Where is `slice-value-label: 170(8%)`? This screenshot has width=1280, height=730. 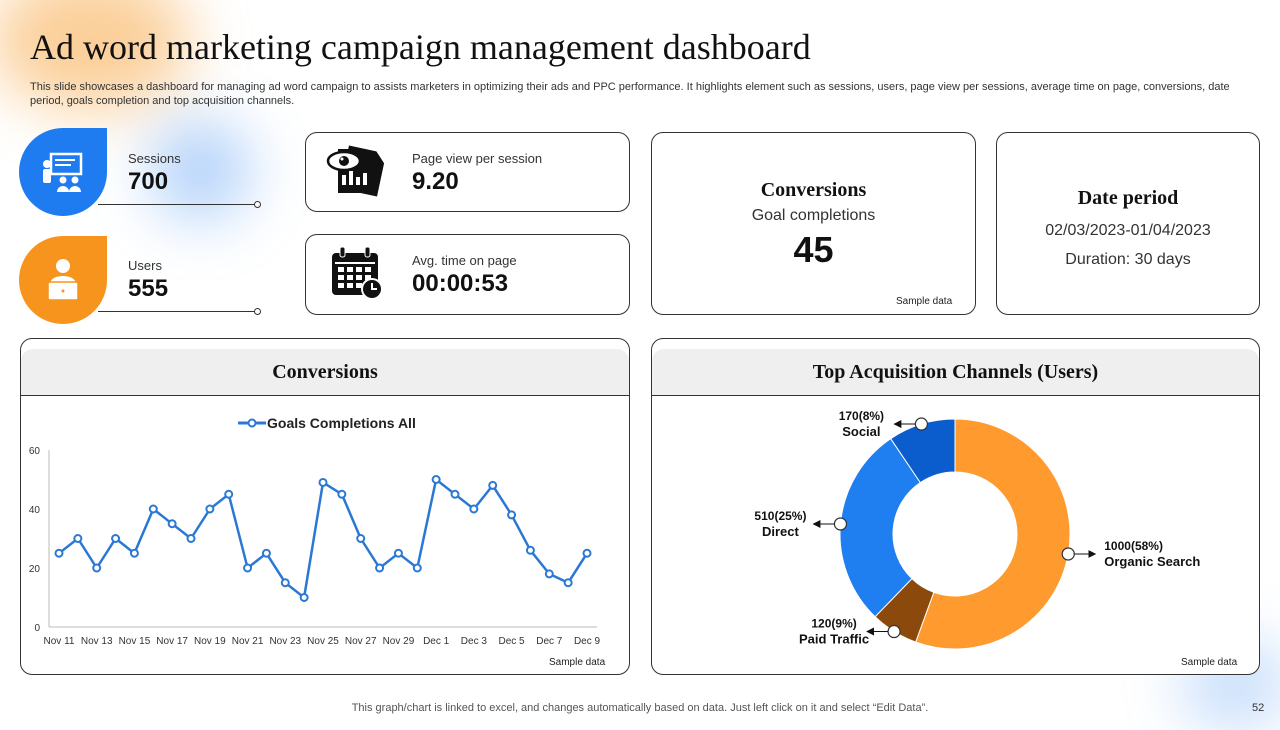
slice-value-label: 170(8%) is located at coordinates (861, 416).